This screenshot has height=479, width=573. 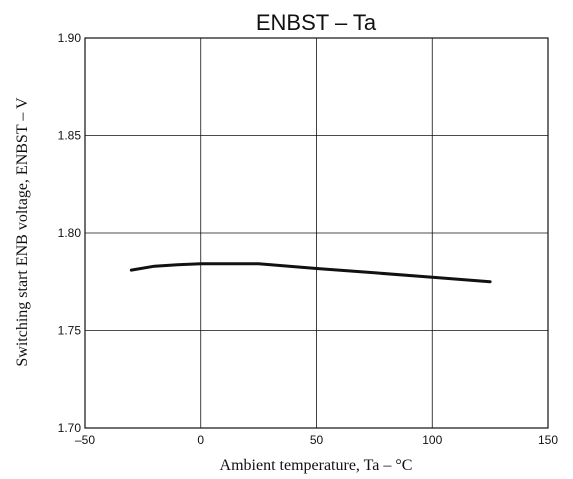 What do you see at coordinates (316, 22) in the screenshot?
I see `chart-title: ENBST – Ta` at bounding box center [316, 22].